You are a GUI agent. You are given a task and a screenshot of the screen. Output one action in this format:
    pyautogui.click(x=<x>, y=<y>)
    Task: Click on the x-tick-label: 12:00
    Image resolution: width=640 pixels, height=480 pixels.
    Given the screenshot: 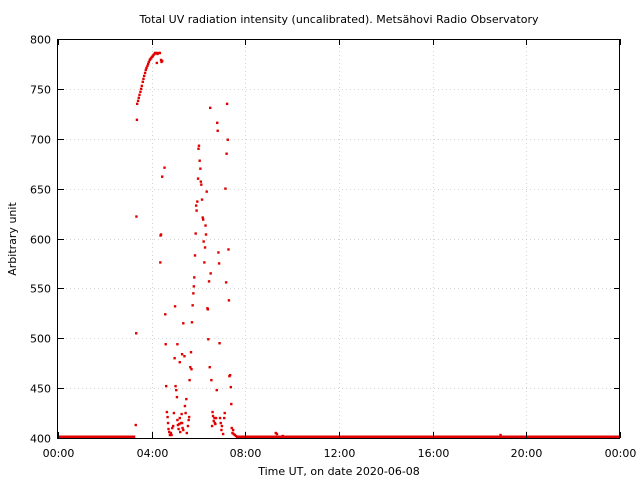 What is the action you would take?
    pyautogui.click(x=340, y=453)
    